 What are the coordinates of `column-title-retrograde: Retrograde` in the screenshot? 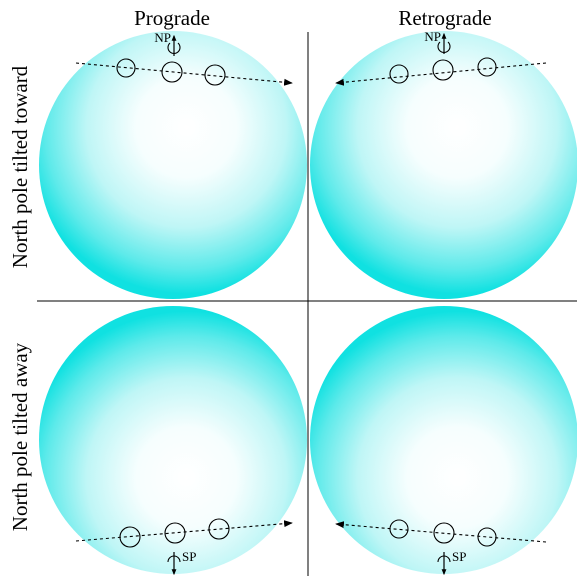 It's located at (444, 18).